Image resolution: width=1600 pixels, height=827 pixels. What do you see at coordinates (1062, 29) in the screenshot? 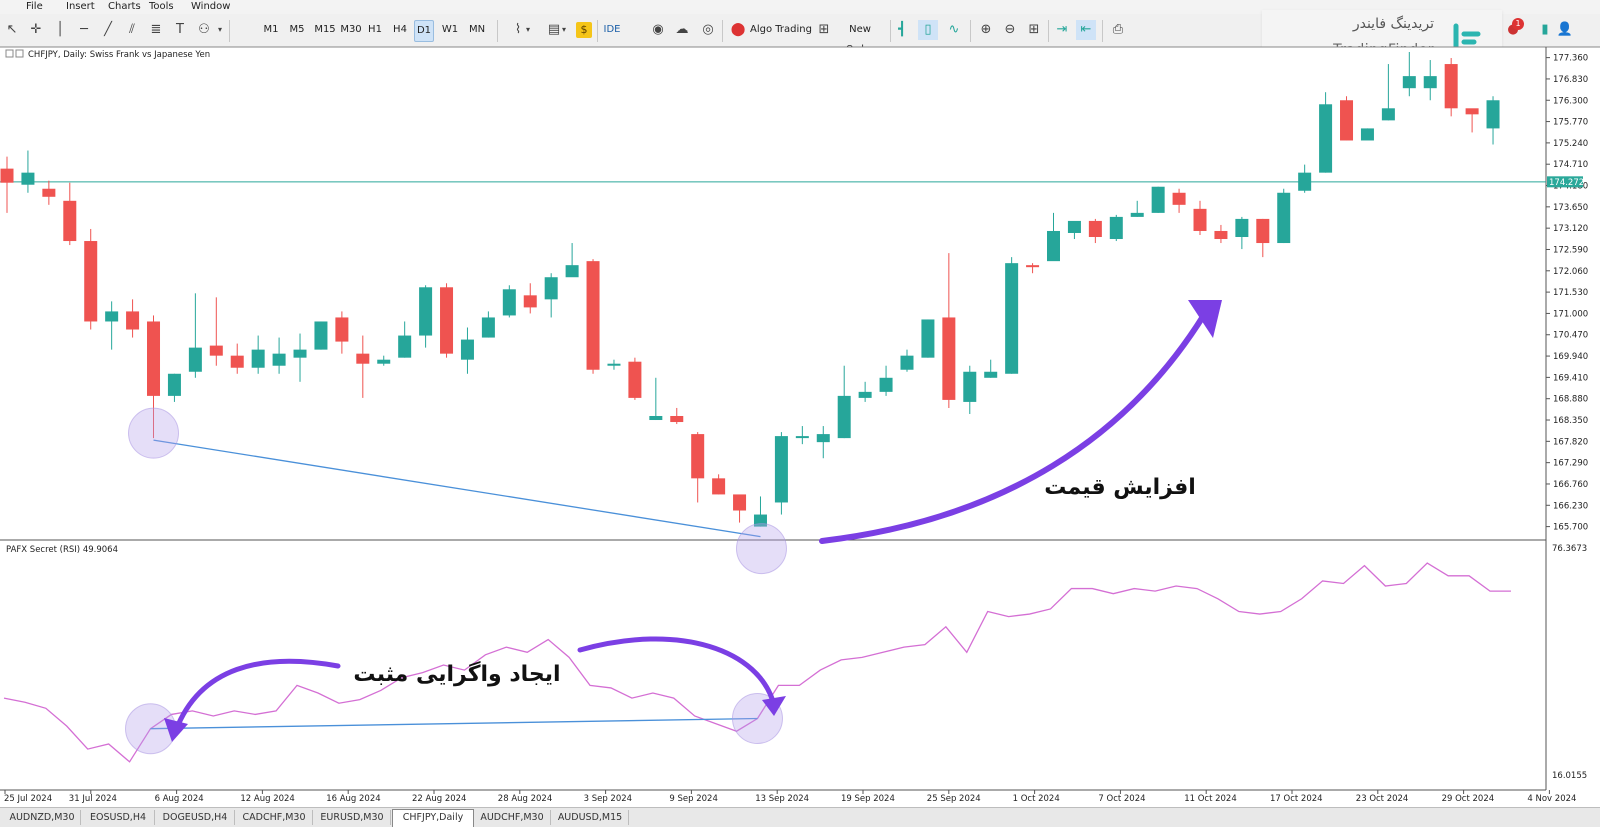
I see `autoscroll-icon: ⇥` at bounding box center [1062, 29].